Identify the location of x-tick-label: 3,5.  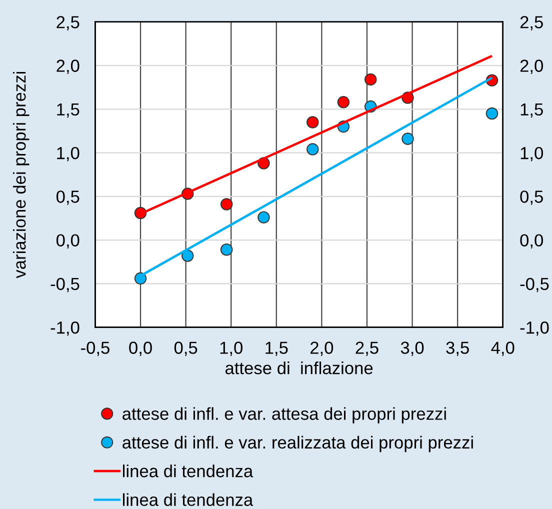
(457, 349).